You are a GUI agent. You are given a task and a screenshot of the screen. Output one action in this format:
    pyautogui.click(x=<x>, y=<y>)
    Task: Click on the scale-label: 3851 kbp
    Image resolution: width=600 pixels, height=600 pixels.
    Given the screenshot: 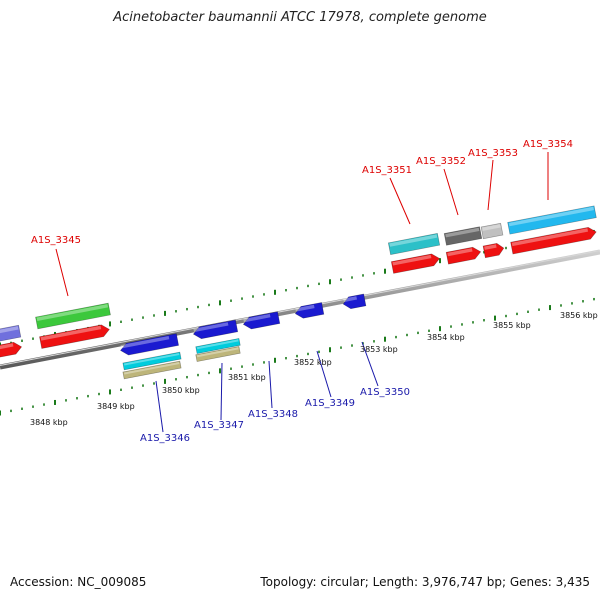 What is the action you would take?
    pyautogui.click(x=247, y=377)
    